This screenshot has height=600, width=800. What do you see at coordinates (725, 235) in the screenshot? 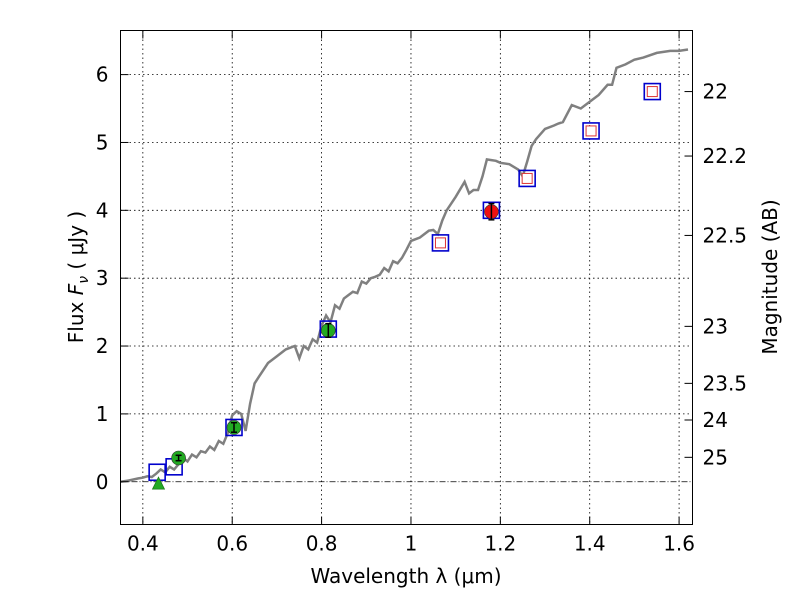
I see `y2-tick-label: 22.5` at bounding box center [725, 235].